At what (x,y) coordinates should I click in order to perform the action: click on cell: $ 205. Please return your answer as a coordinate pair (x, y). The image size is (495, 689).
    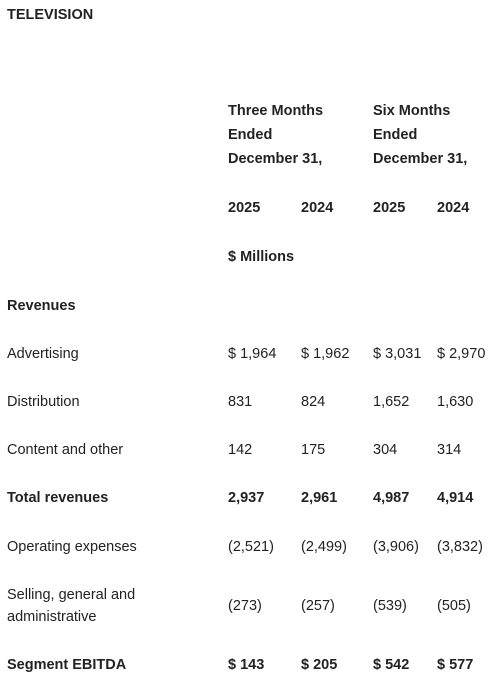
    Looking at the image, I should click on (319, 665).